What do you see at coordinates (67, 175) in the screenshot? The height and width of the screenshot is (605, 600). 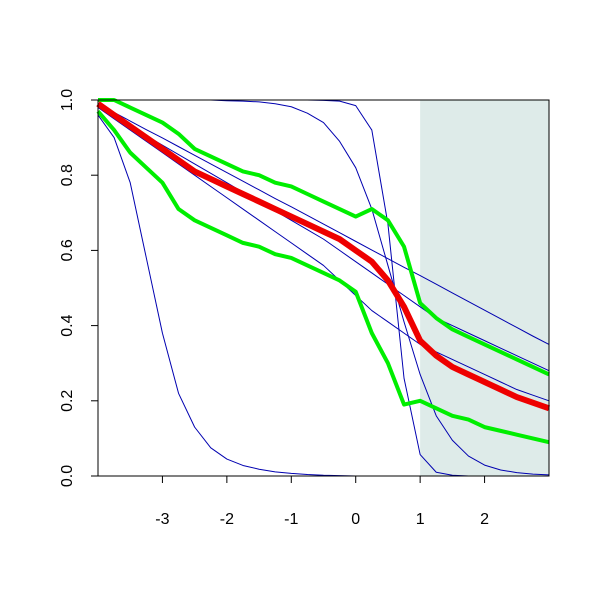 I see `y-tick-label: 0.8` at bounding box center [67, 175].